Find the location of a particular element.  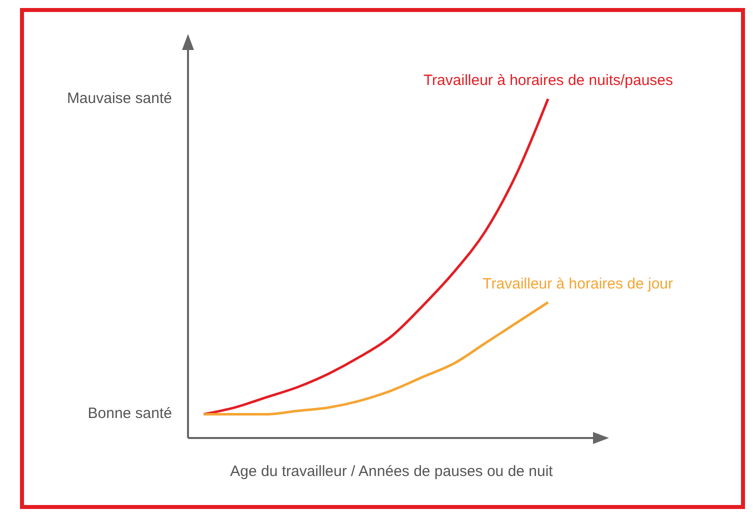

text: Bonne santé is located at coordinates (130, 413).